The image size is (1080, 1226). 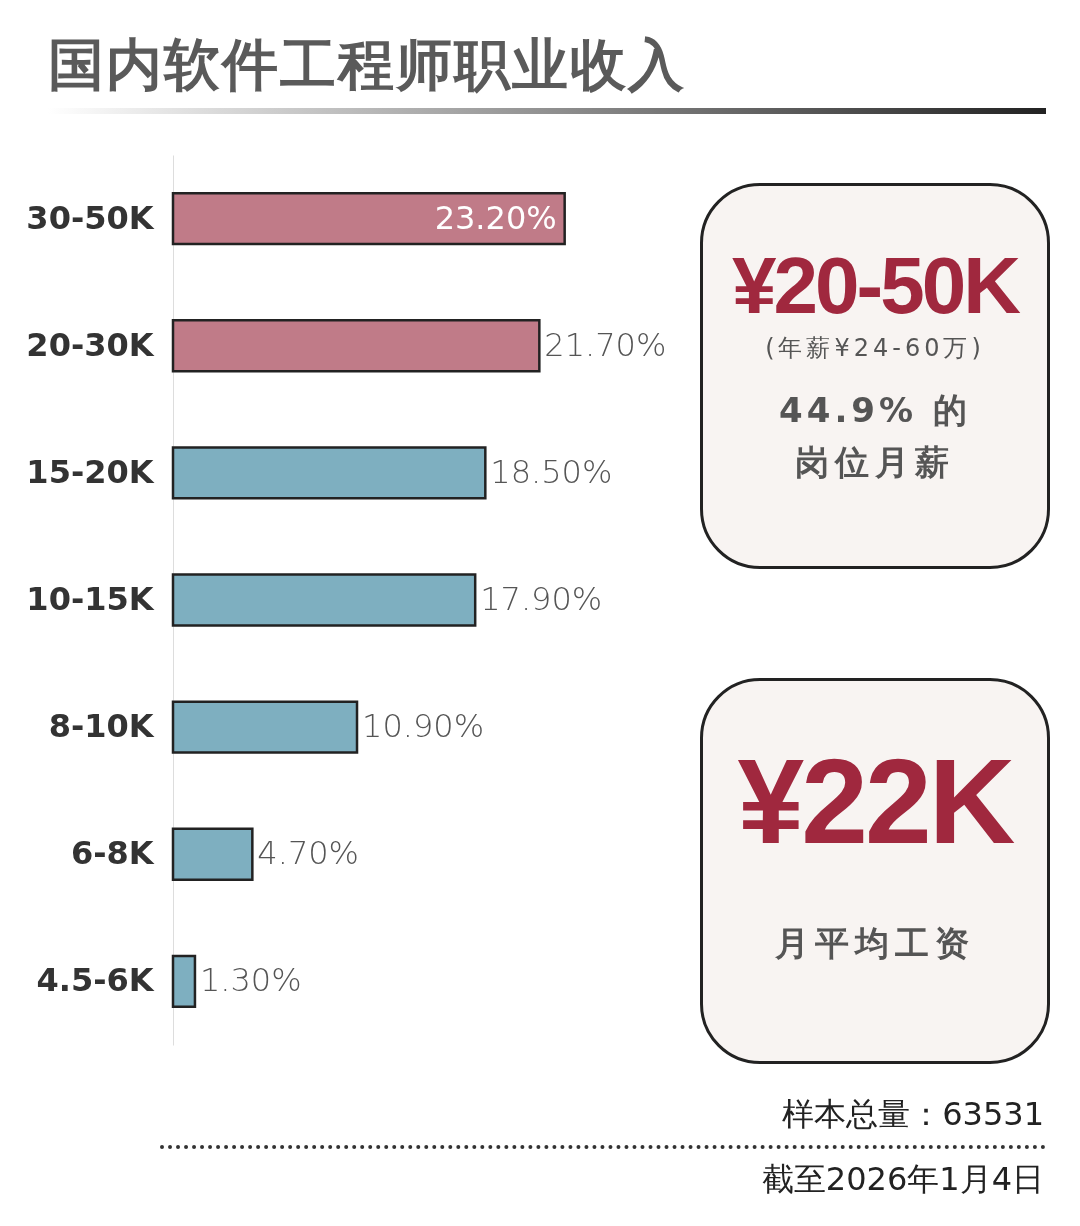 What do you see at coordinates (308, 853) in the screenshot?
I see `data-label: 4.70%` at bounding box center [308, 853].